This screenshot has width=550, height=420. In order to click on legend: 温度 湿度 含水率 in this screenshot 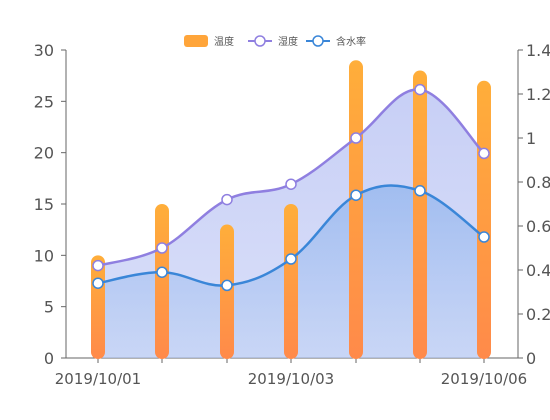, I will do `click(275, 41)`.